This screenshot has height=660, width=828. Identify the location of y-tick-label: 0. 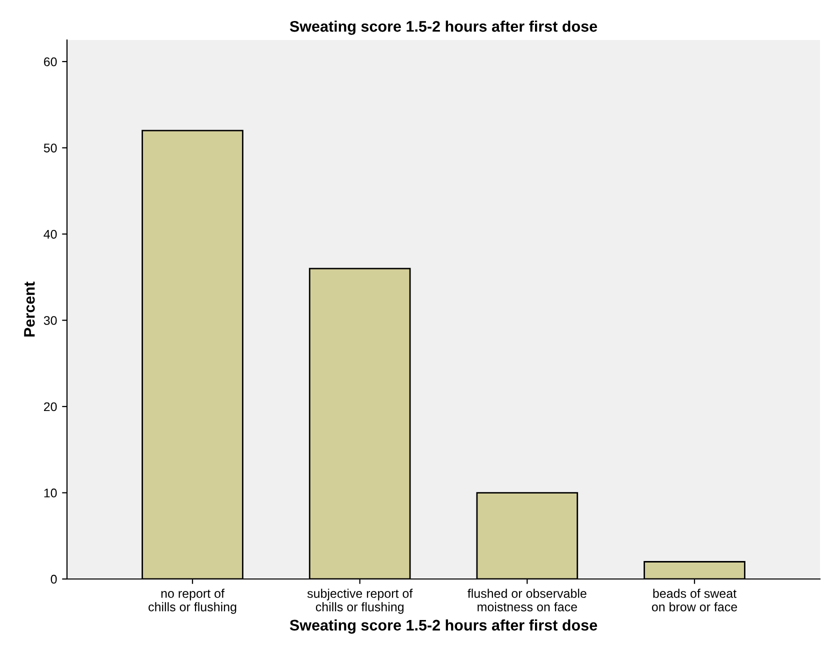
(53, 579).